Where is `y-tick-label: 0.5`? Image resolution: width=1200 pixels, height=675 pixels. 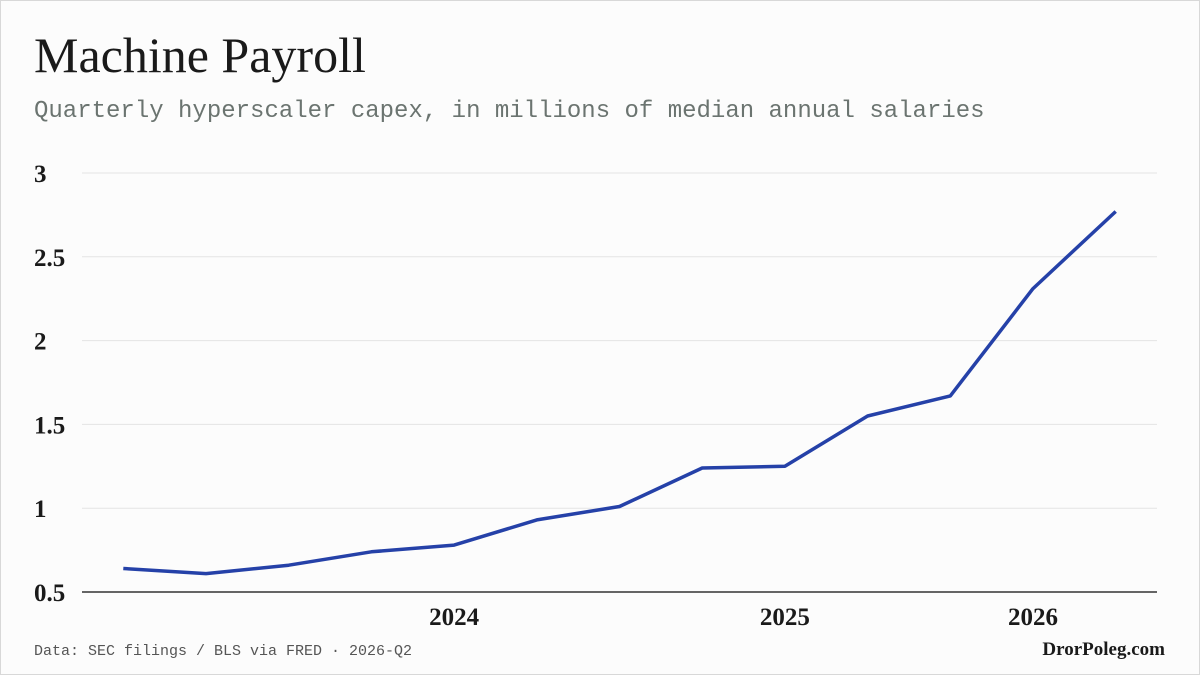 y-tick-label: 0.5 is located at coordinates (49, 593).